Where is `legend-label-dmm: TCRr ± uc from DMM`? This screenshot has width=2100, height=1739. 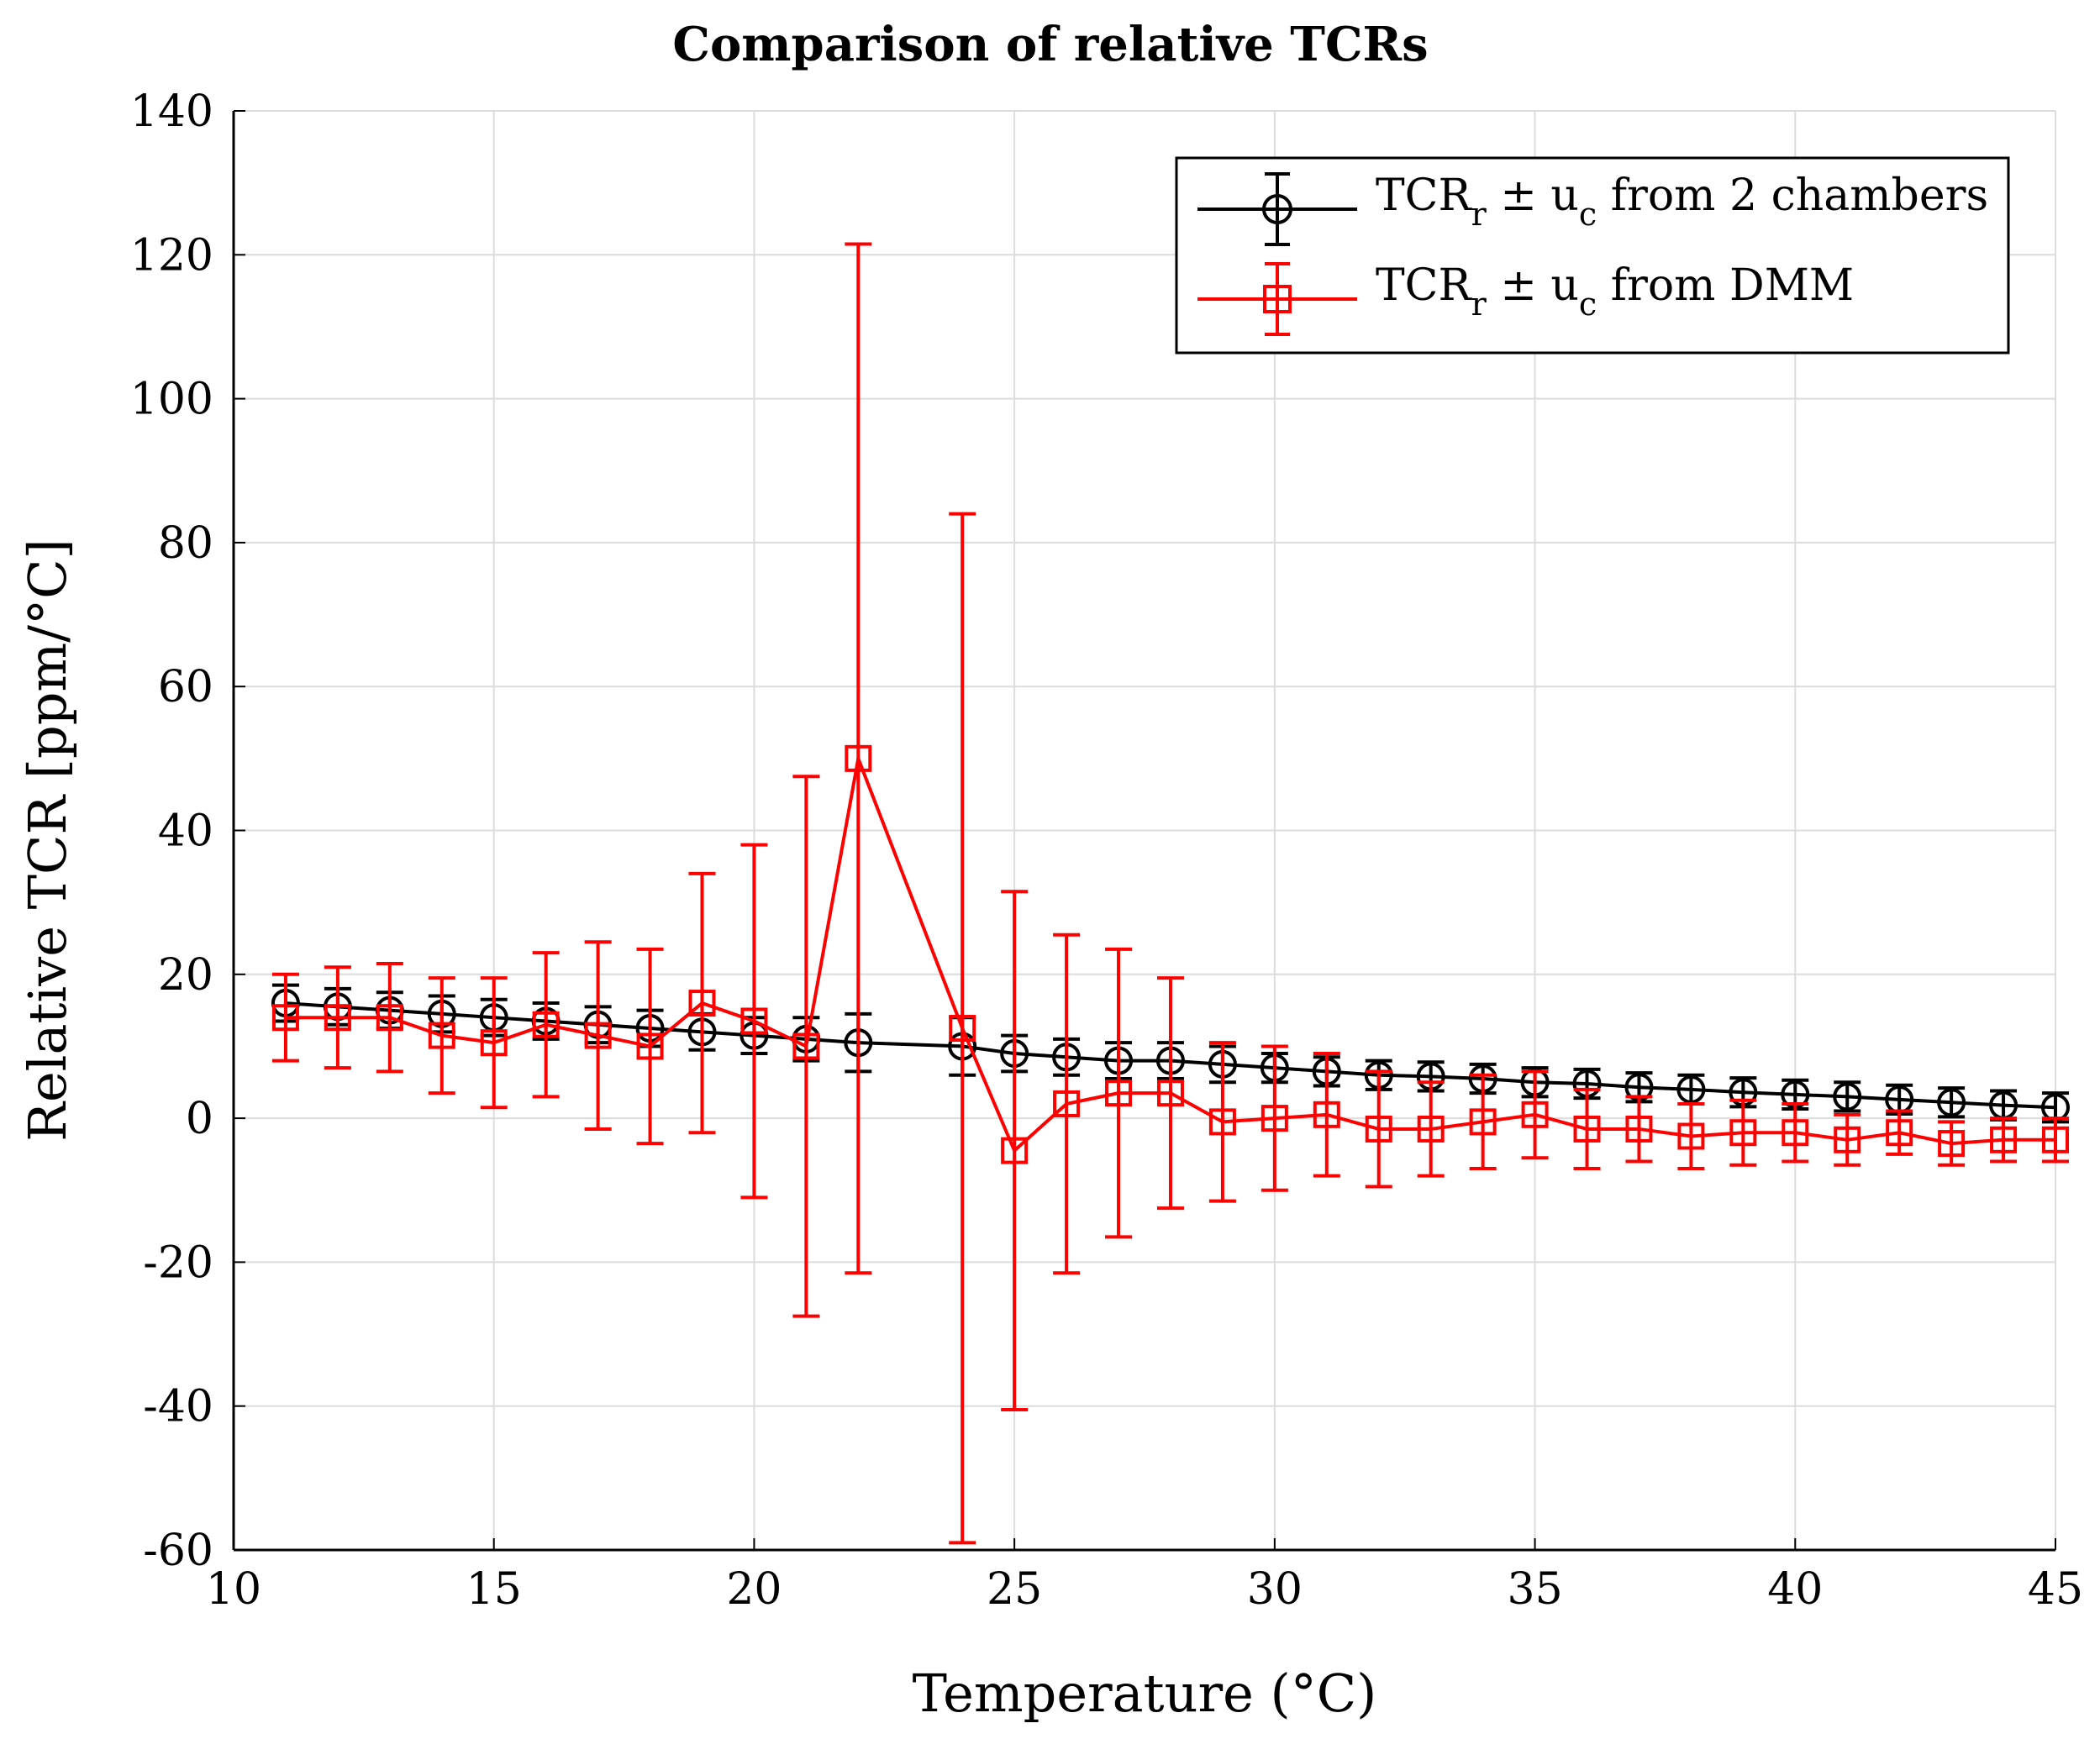
legend-label-dmm: TCRr ± uc from DMM is located at coordinates (1615, 291).